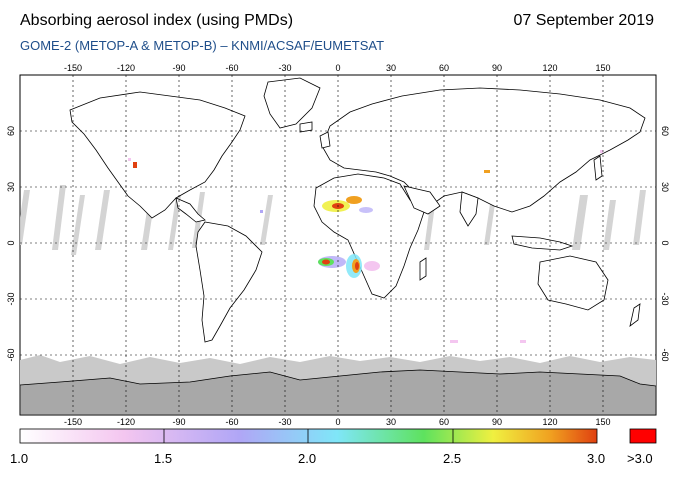  What do you see at coordinates (163, 458) in the screenshot?
I see `colorbar-tick-label: 1.5` at bounding box center [163, 458].